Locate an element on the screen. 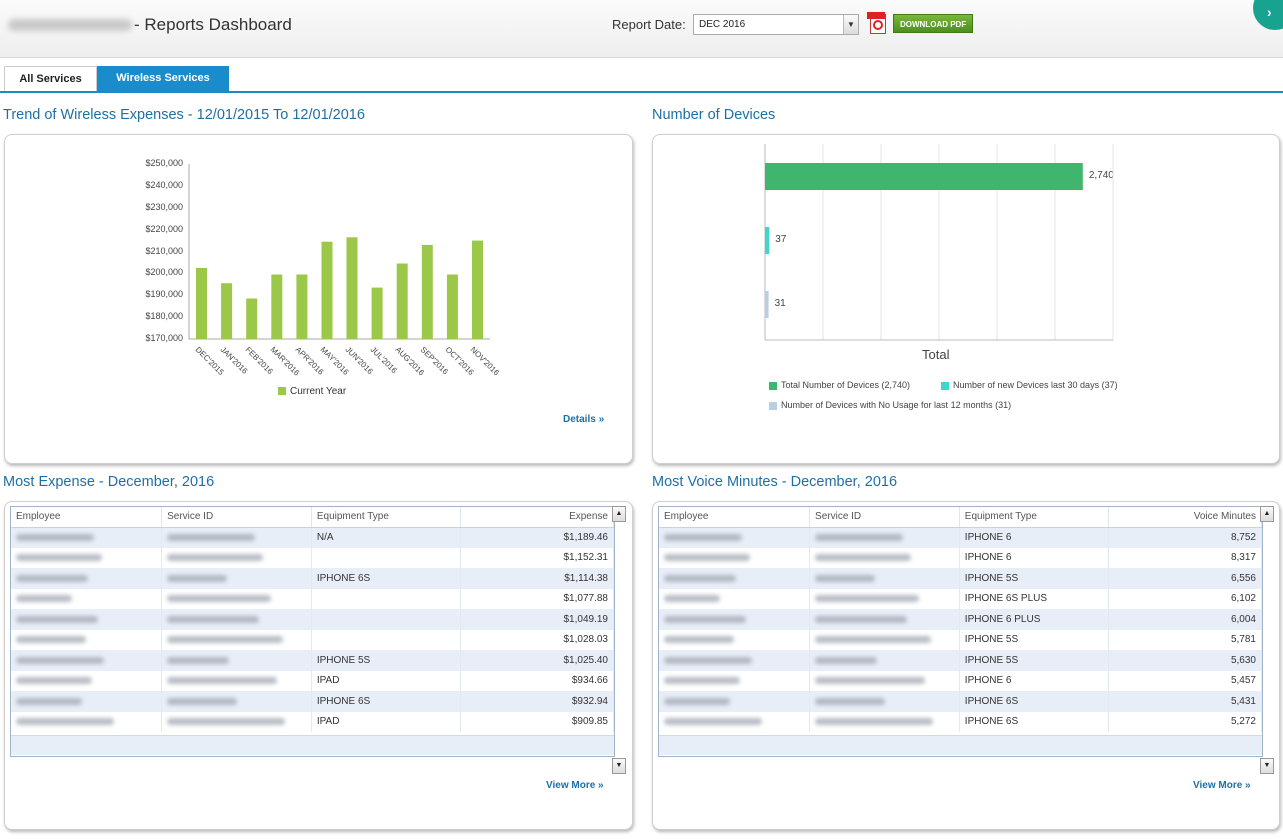 The height and width of the screenshot is (839, 1283). value-cell: 6,004 is located at coordinates (1185, 619).